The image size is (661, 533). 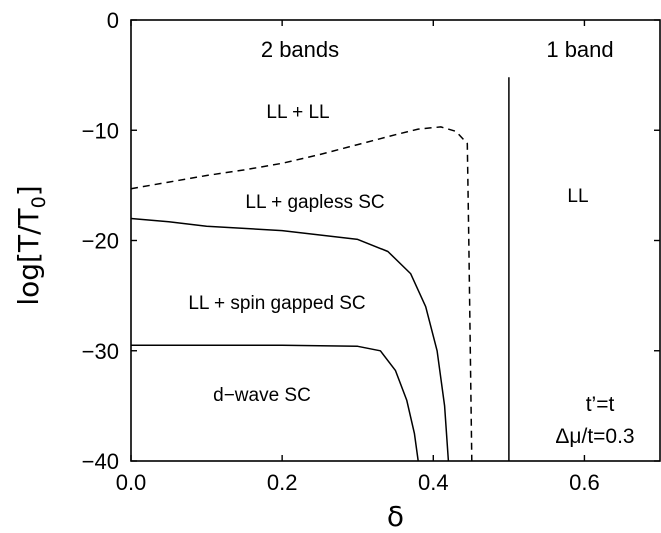 What do you see at coordinates (100, 241) in the screenshot?
I see `y-tick-label: −20` at bounding box center [100, 241].